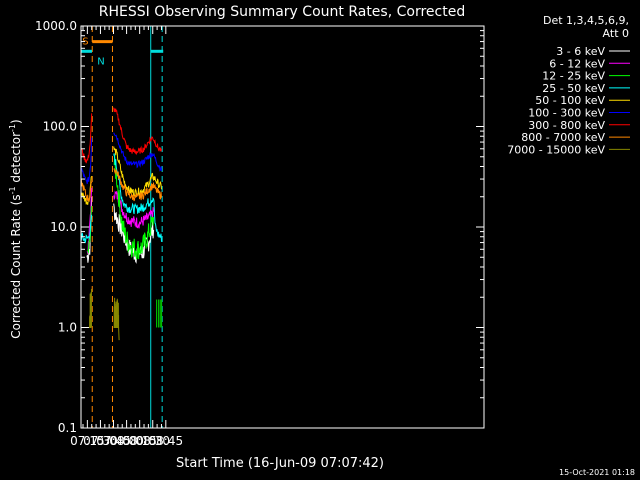  Describe the element at coordinates (580, 51) in the screenshot. I see `legend-label: 3 - 6 keV` at that location.